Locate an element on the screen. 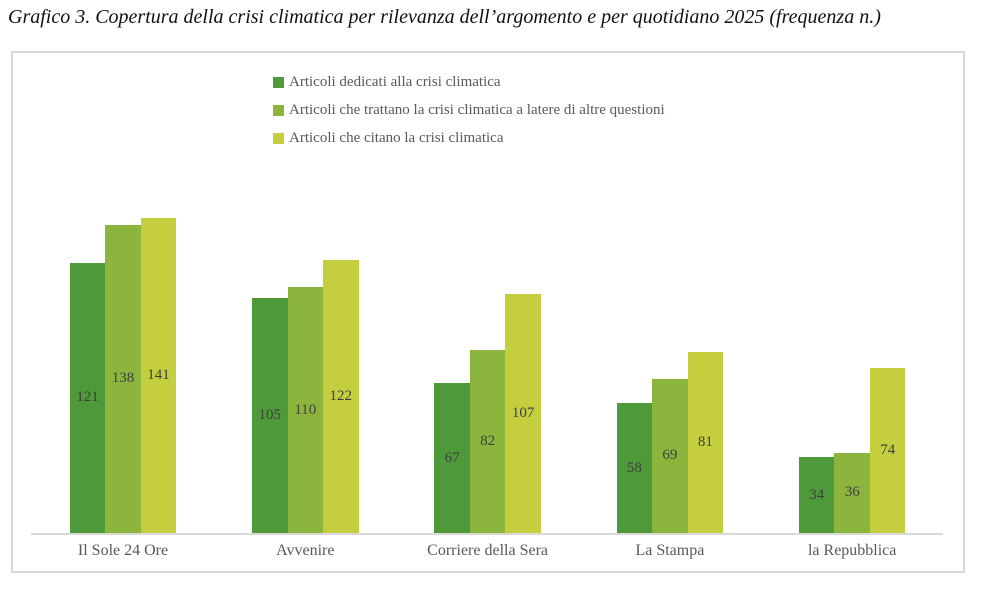 This screenshot has height=594, width=986. bar-s1-c2: 82 is located at coordinates (487, 441).